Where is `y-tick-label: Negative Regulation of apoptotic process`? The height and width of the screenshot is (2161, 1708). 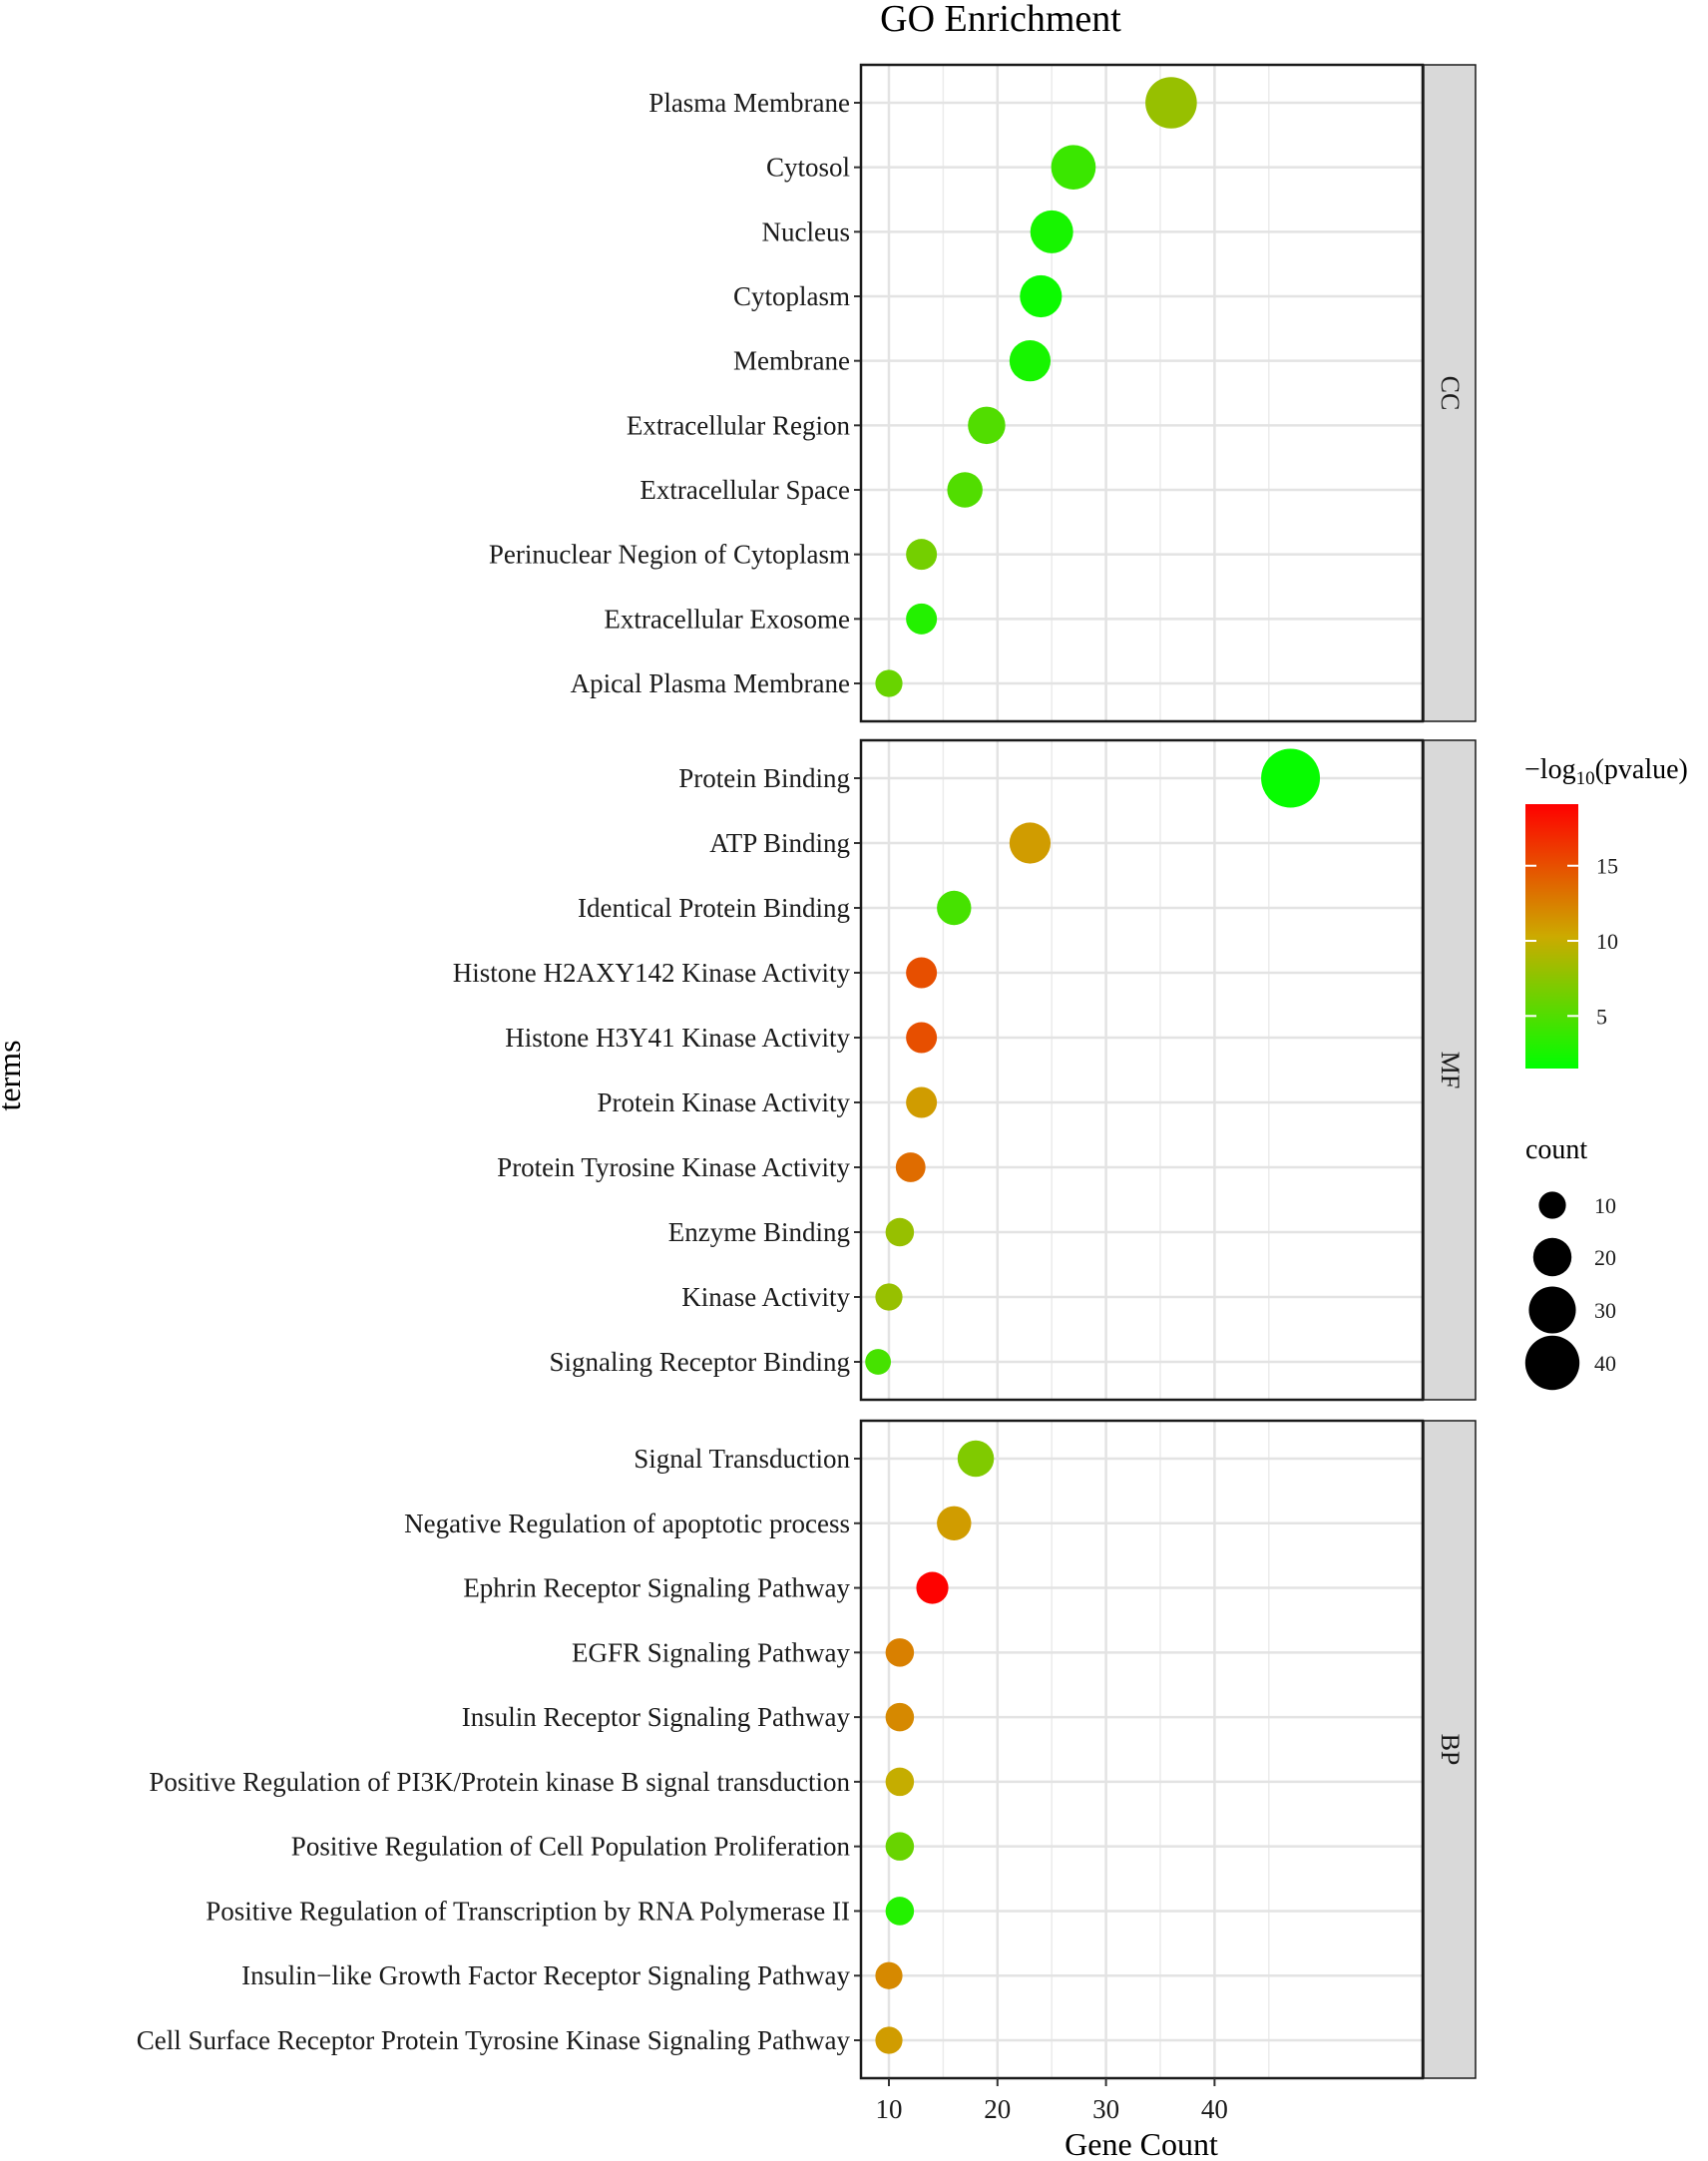
y-tick-label: Negative Regulation of apoptotic process is located at coordinates (627, 1523).